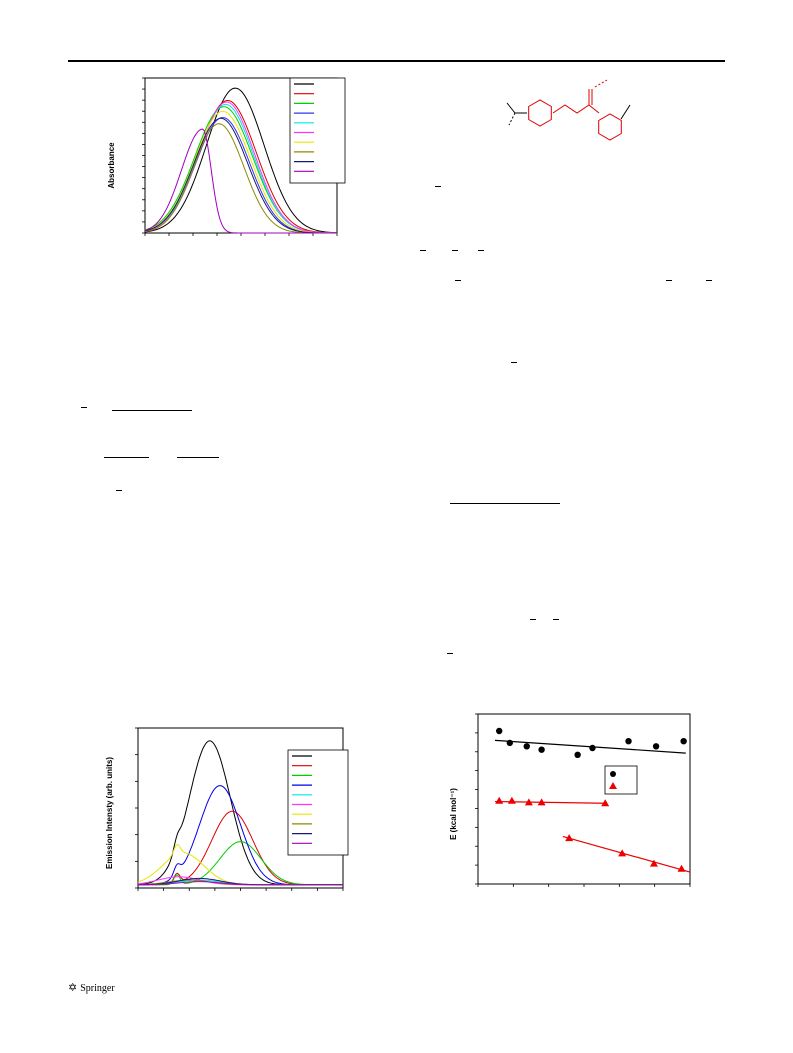 Image resolution: width=793 pixels, height=1053 pixels. I want to click on springer-logo-icon: ✡, so click(73, 988).